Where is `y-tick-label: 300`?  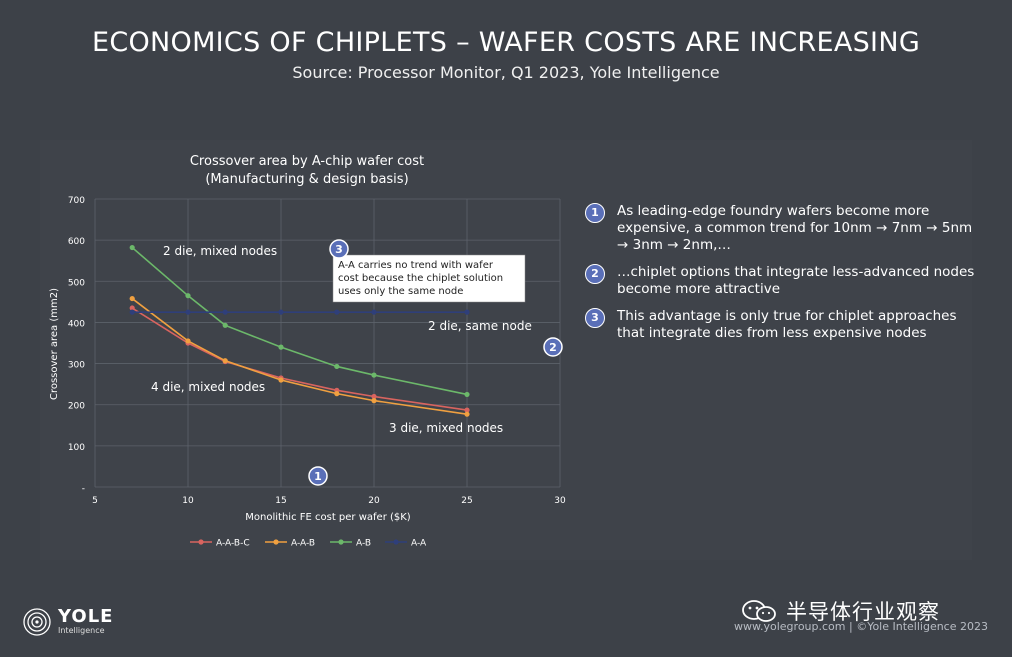 y-tick-label: 300 is located at coordinates (76, 366).